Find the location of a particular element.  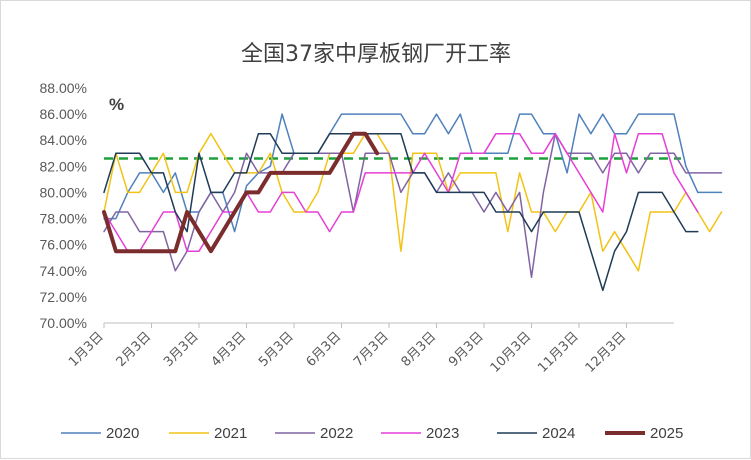

x-tick-label: 5月3日 is located at coordinates (276, 349).